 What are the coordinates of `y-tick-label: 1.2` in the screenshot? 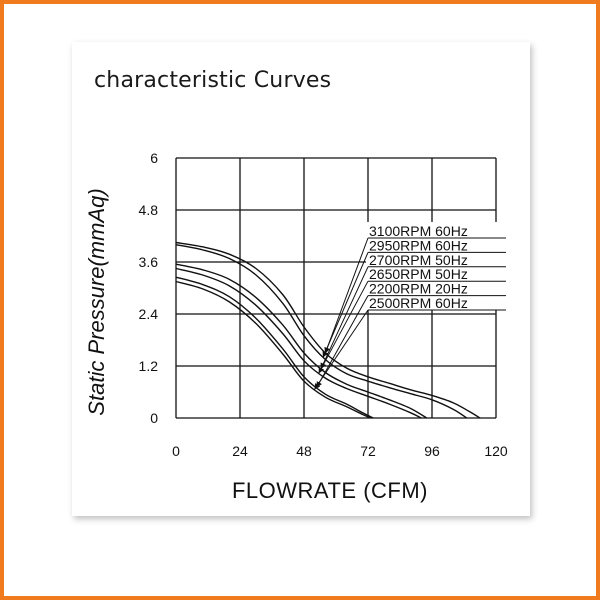 It's located at (149, 366).